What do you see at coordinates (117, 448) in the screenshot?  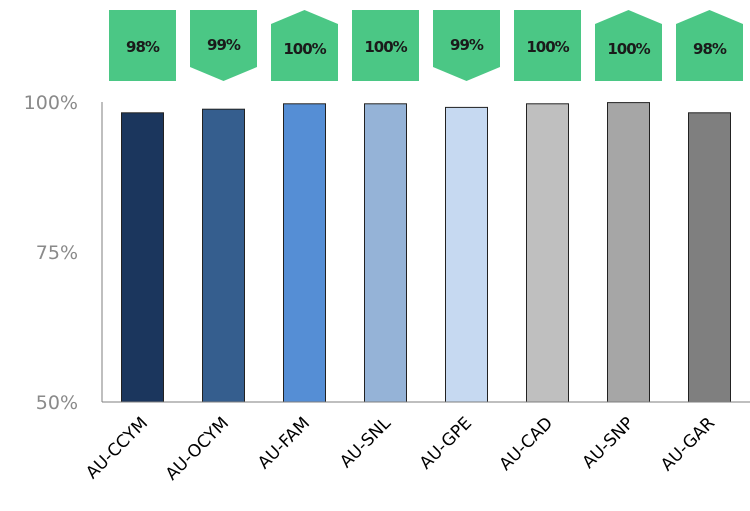 I see `x-tick-label: AU-CCYM` at bounding box center [117, 448].